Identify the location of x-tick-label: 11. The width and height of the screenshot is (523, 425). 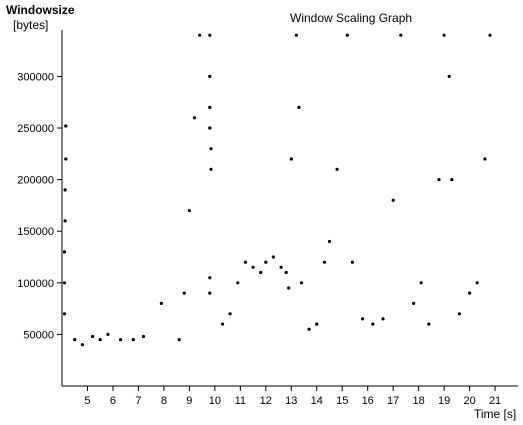
(240, 401).